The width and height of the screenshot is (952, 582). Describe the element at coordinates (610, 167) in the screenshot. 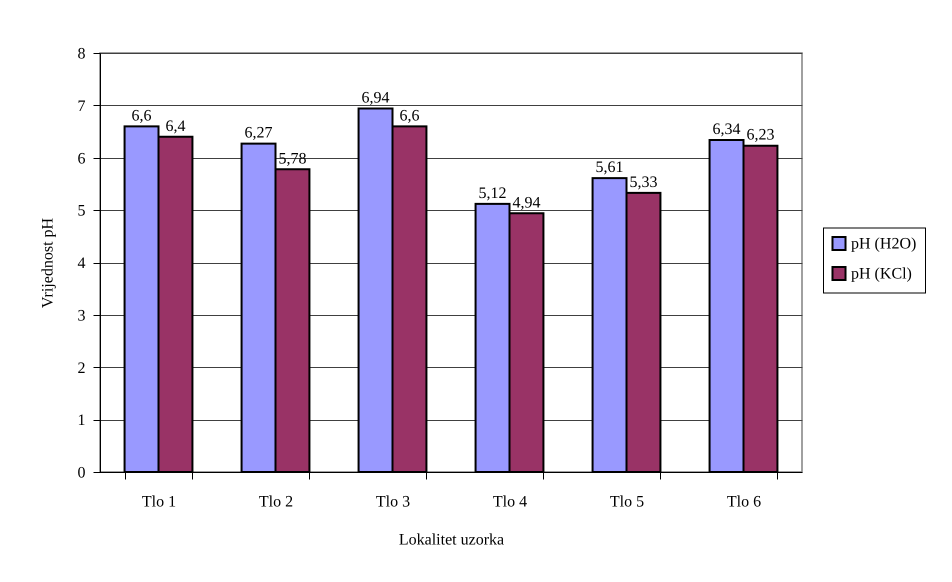

I see `data-label: 5,61` at that location.